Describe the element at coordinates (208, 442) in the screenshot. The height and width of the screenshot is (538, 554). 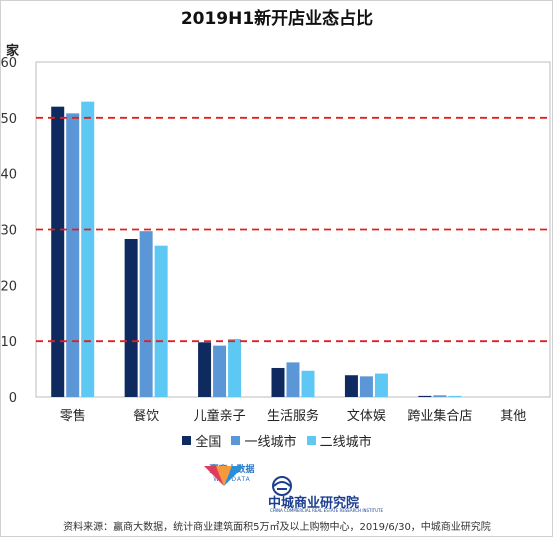
I see `legend-label: 全国` at that location.